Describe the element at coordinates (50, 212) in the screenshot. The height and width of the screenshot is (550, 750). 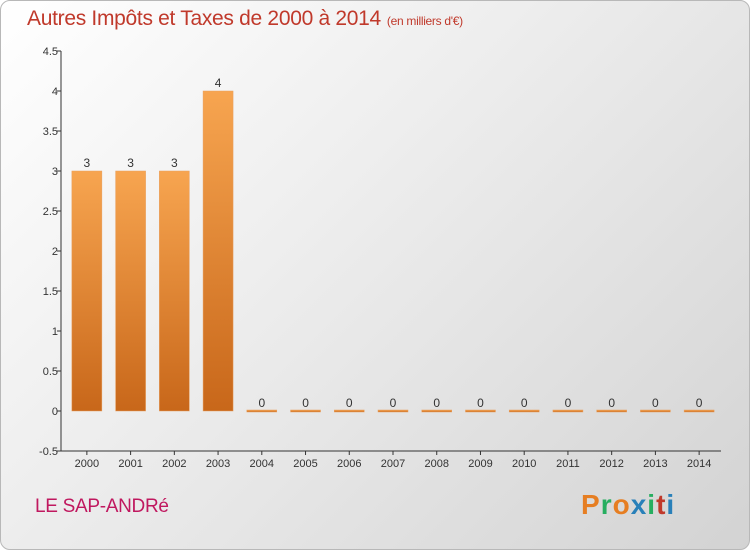
I see `y-tick-label: 2.5` at that location.